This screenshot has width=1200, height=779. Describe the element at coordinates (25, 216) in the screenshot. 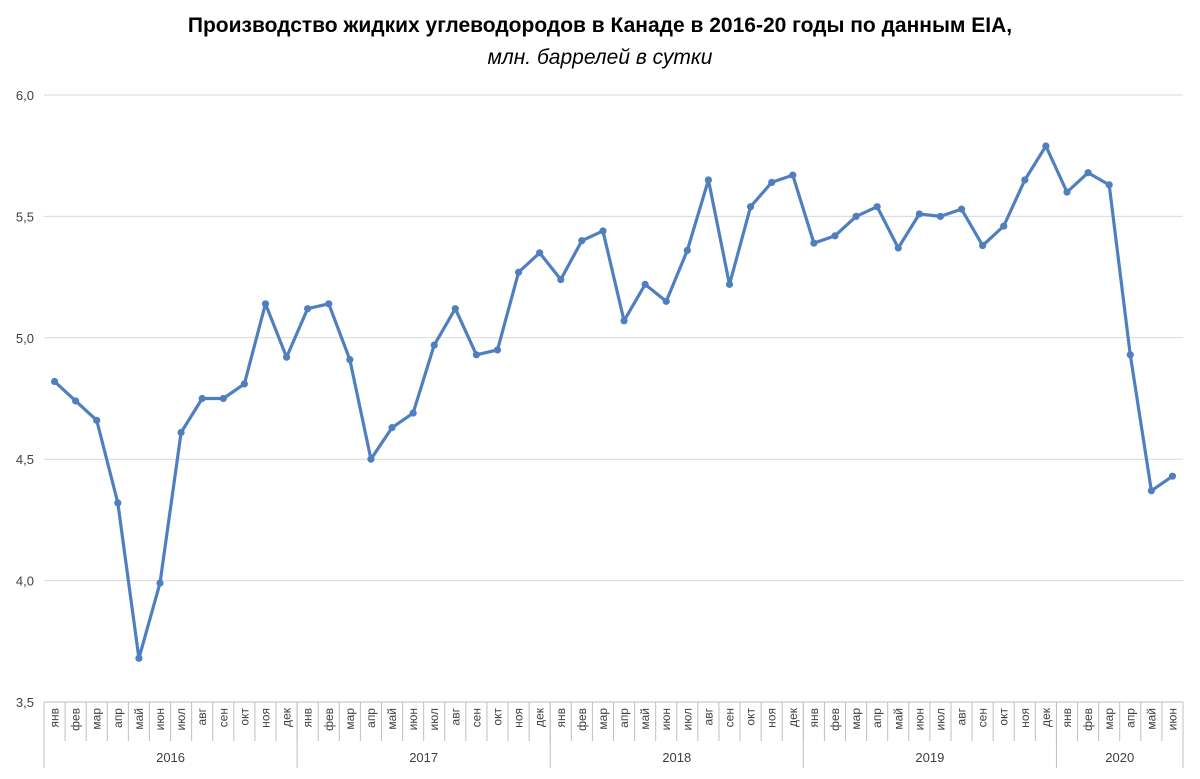

I see `y-tick-label: 5,5` at that location.